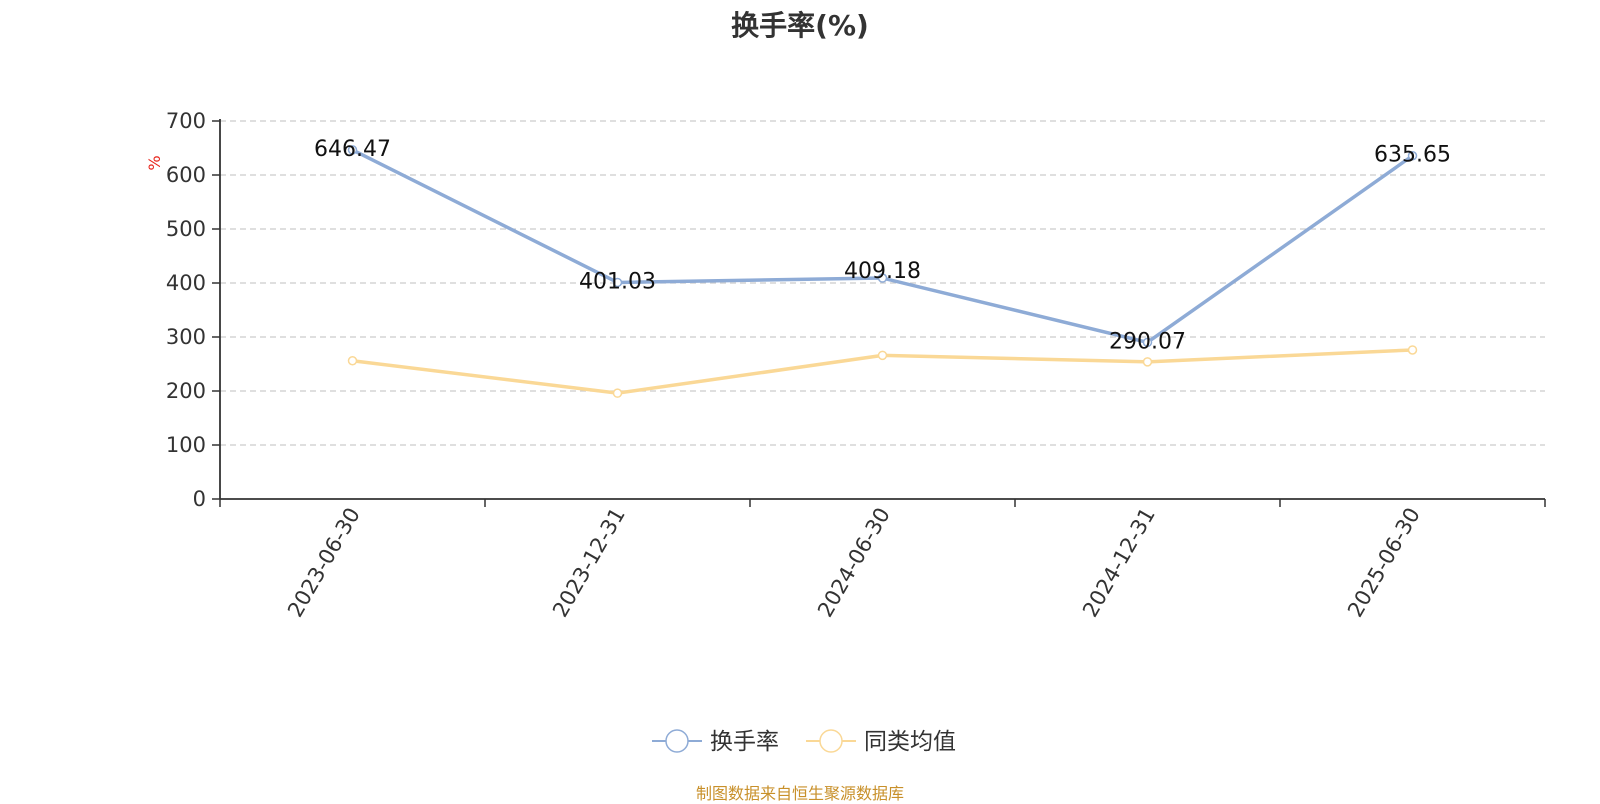 Image resolution: width=1600 pixels, height=804 pixels. What do you see at coordinates (910, 742) in the screenshot?
I see `legend-label: 同类均值` at bounding box center [910, 742].